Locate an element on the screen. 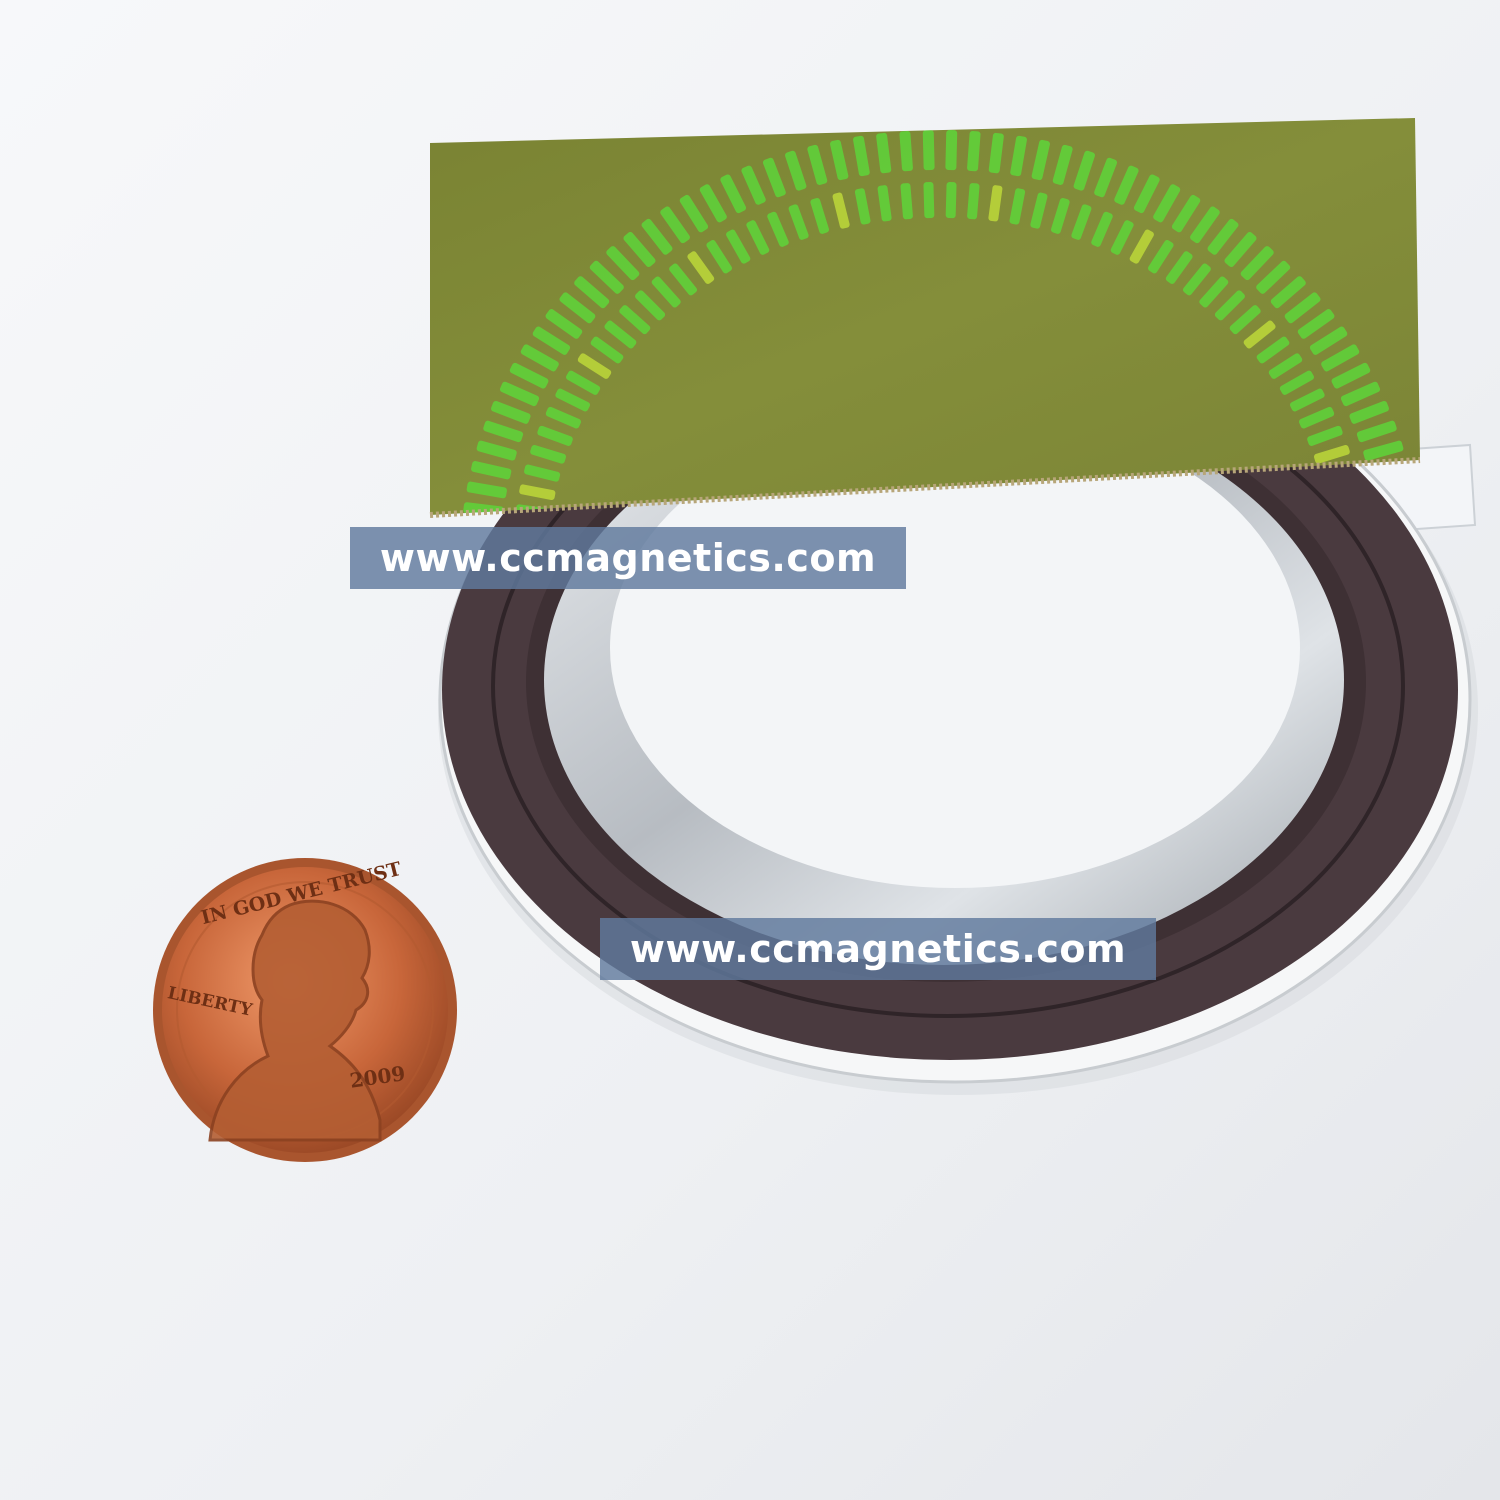 The height and width of the screenshot is (1500, 1500). penny-coin: IN GOD WE TRUST LIBERTY 2009 is located at coordinates (305, 1010).